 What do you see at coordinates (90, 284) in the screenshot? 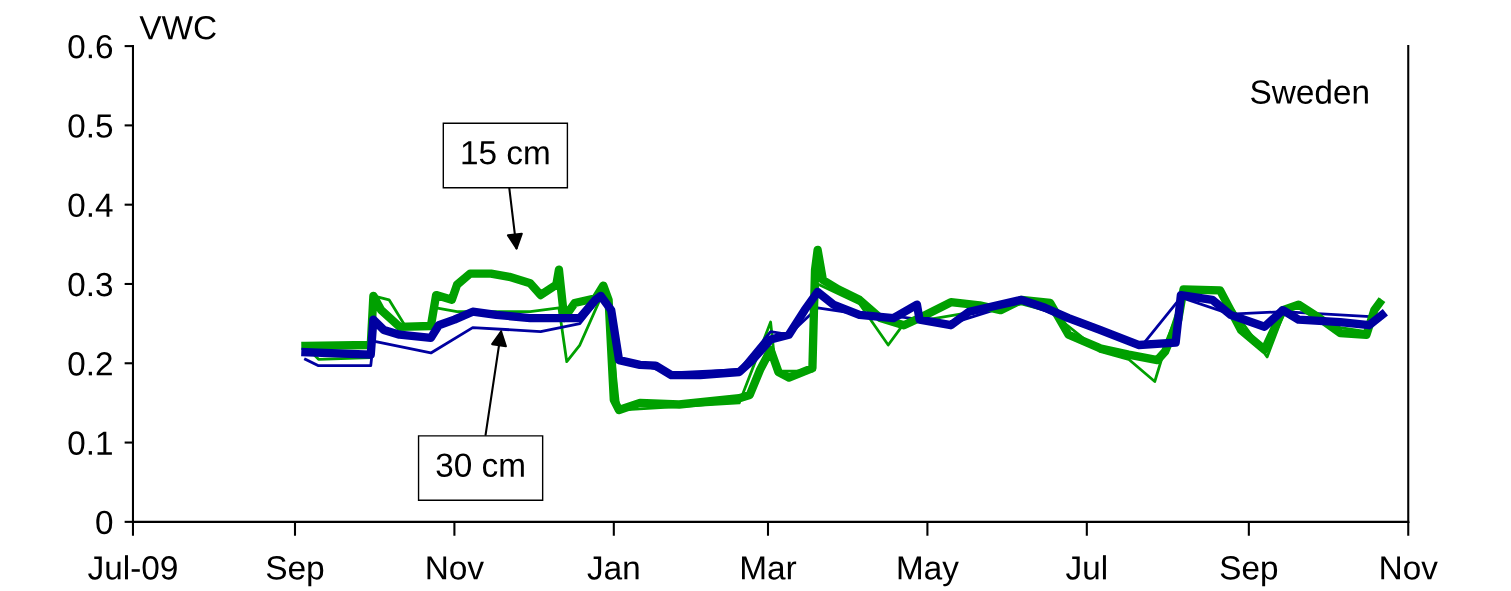
I see `y-tick-label: 0.3` at bounding box center [90, 284].